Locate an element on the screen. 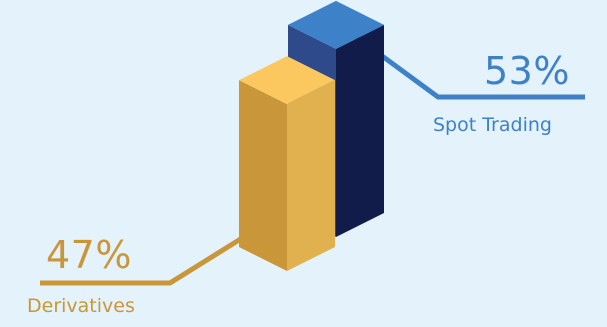 The image size is (607, 327). bar-top-face-derivatives is located at coordinates (287, 80).